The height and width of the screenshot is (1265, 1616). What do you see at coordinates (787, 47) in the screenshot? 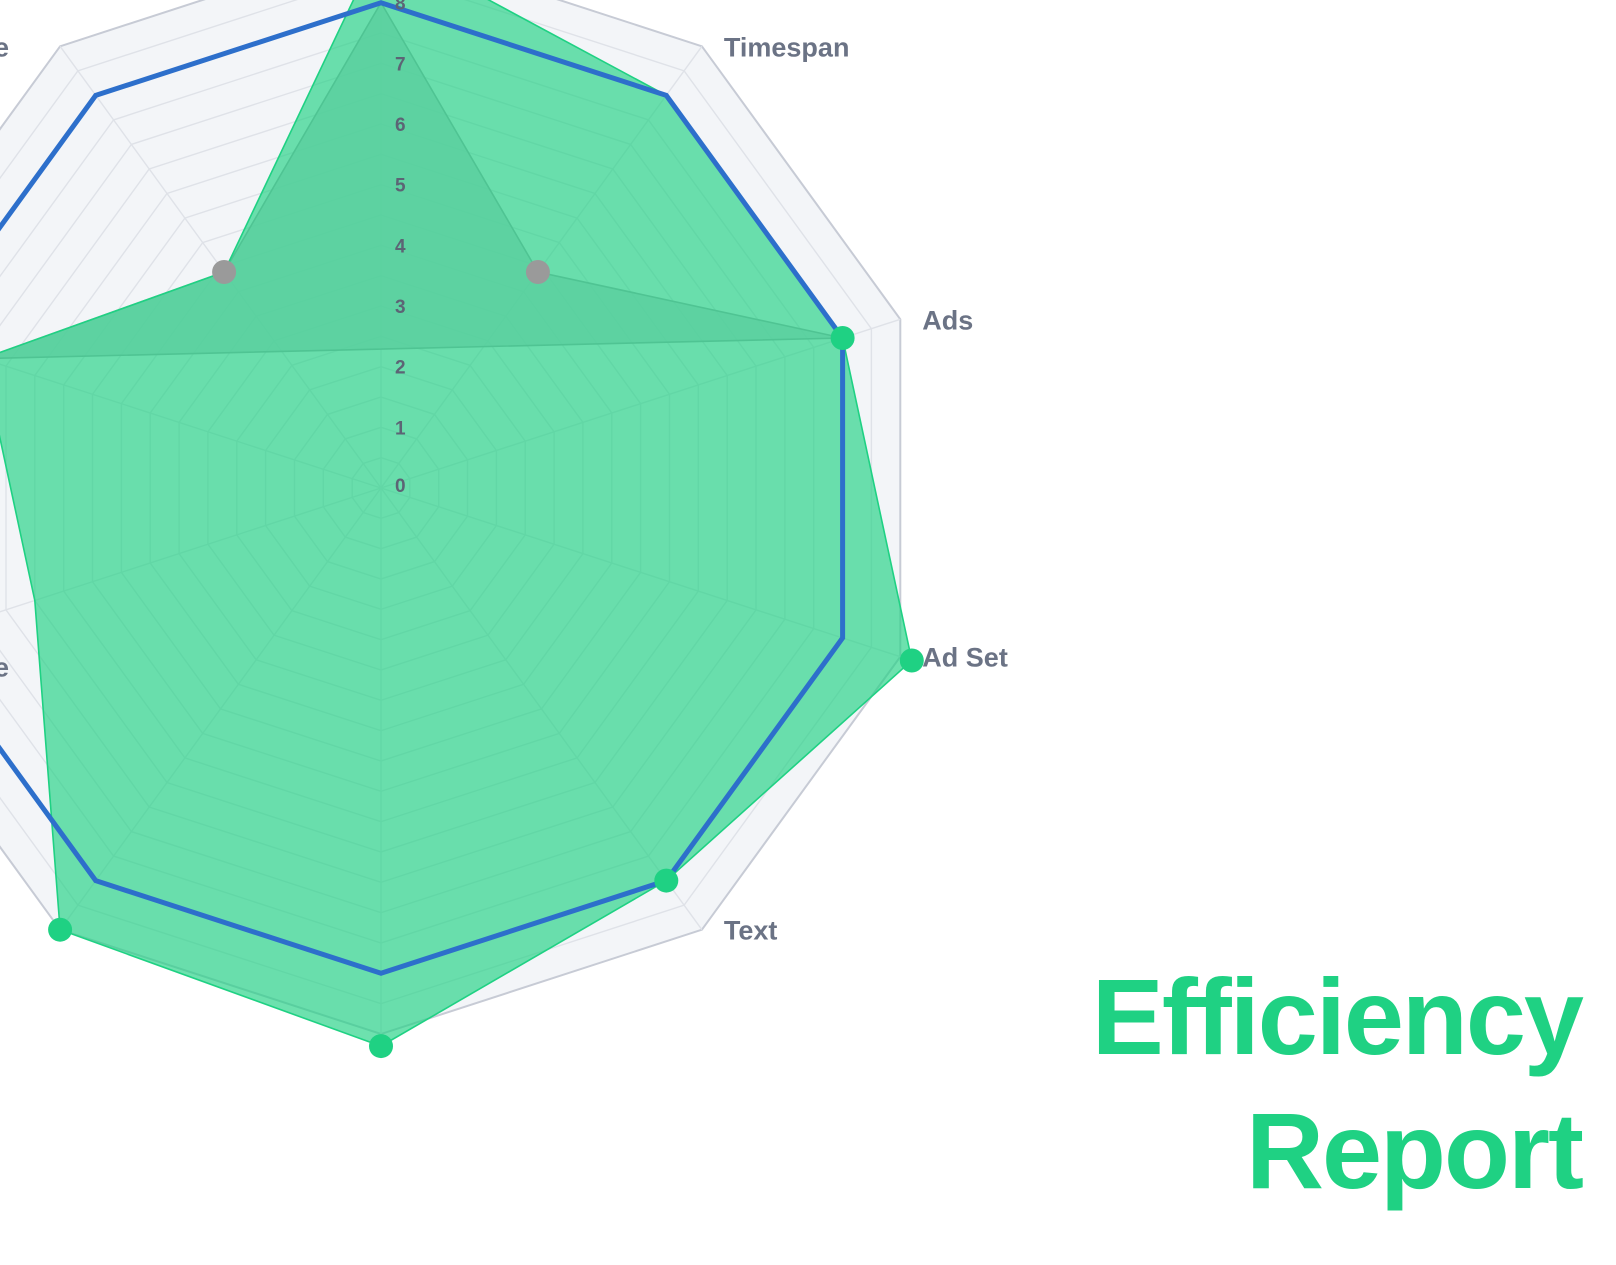
I see `axis-label-timespan: Timespan` at bounding box center [787, 47].